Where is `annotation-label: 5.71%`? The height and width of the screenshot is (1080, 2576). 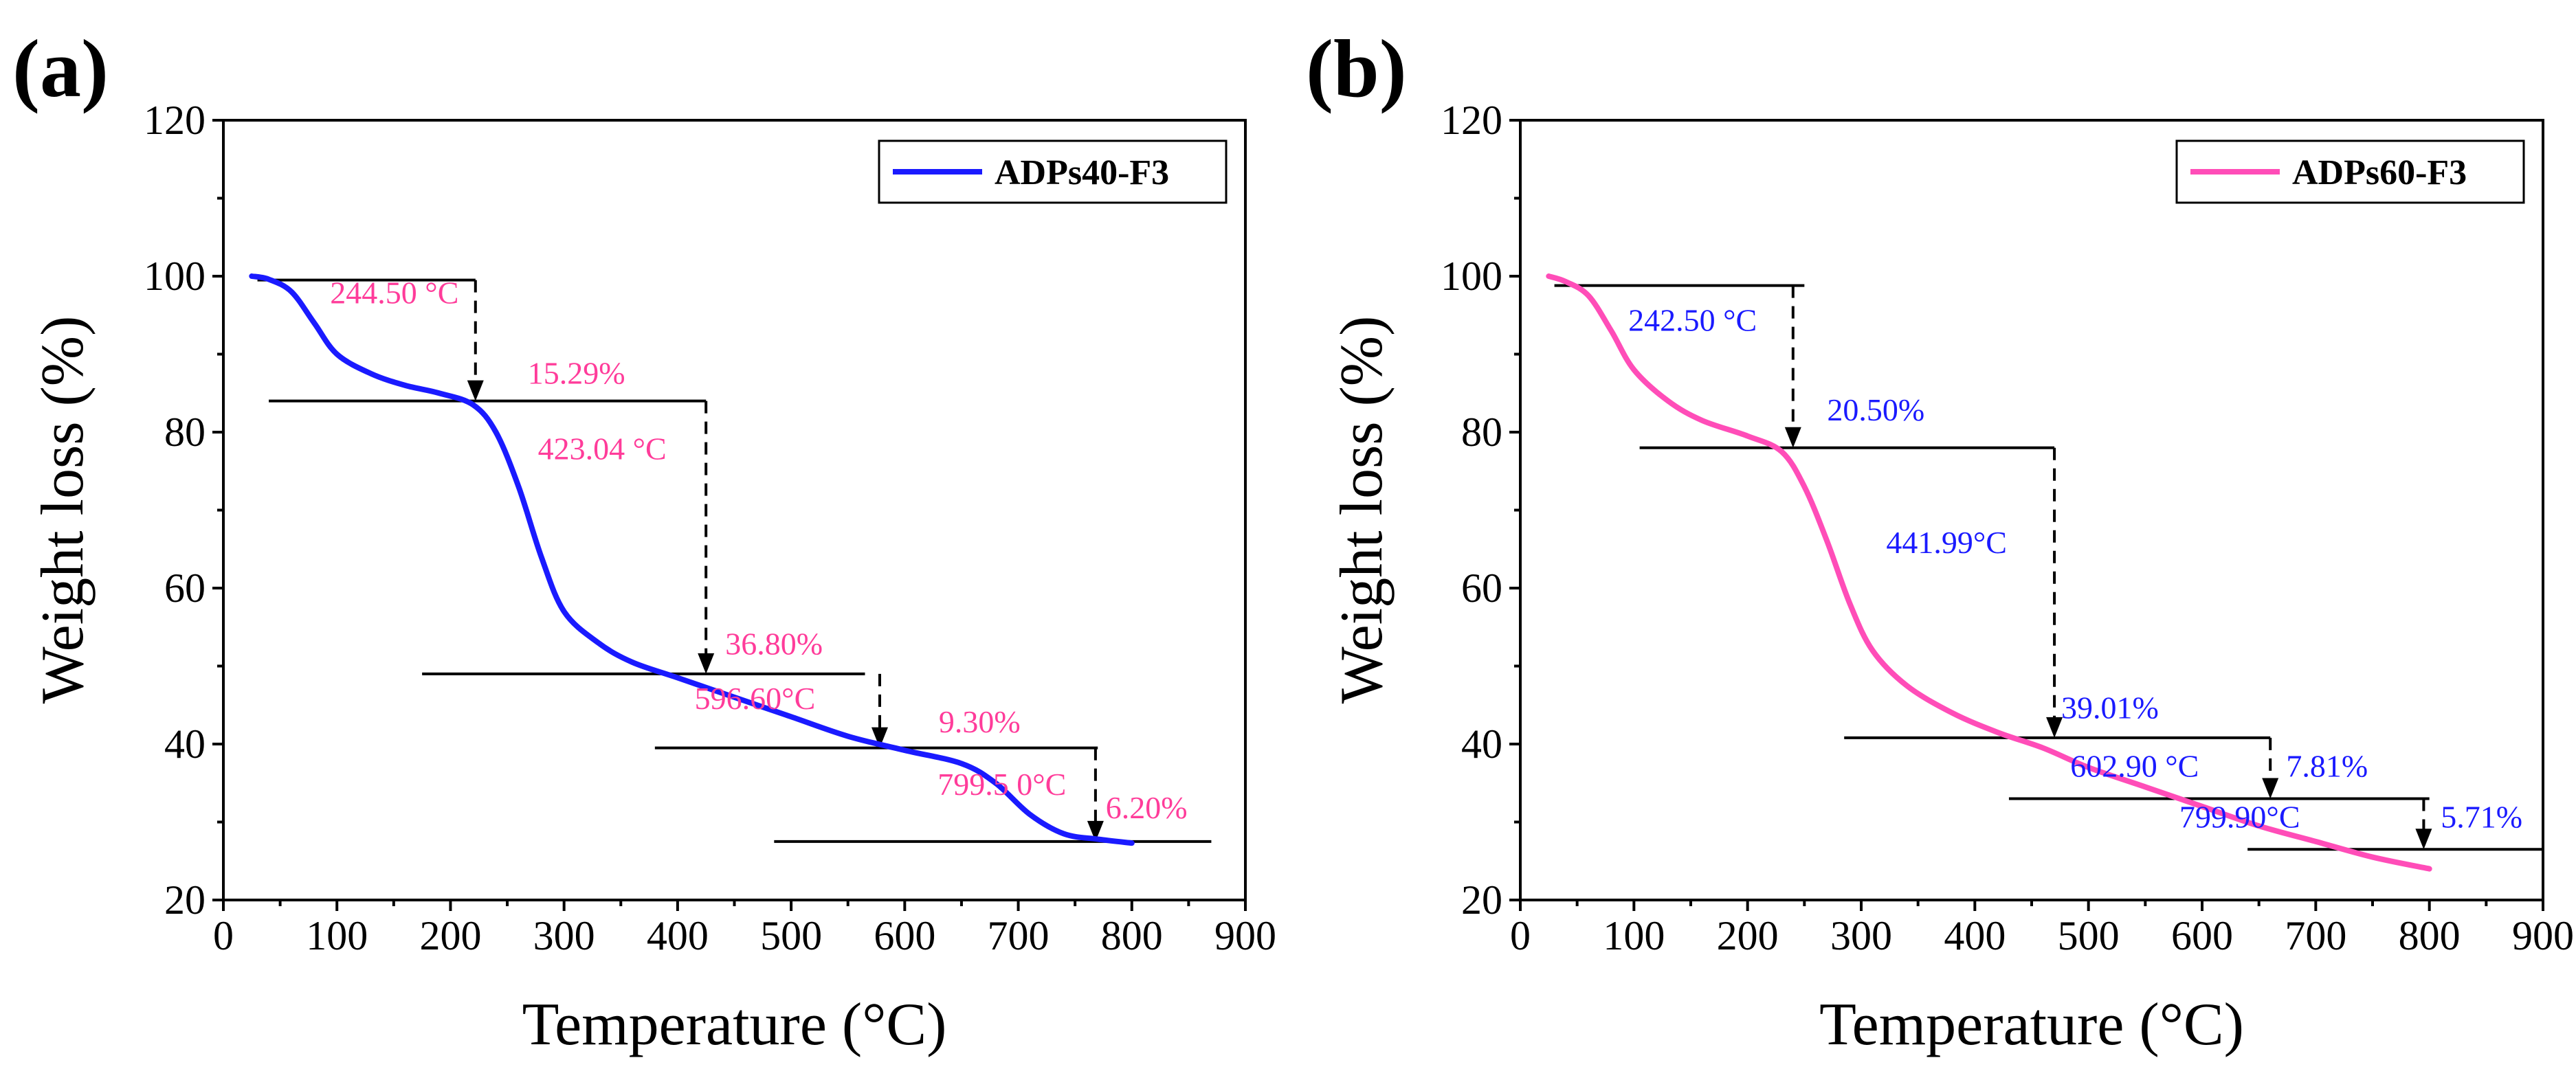 annotation-label: 5.71% is located at coordinates (2481, 816).